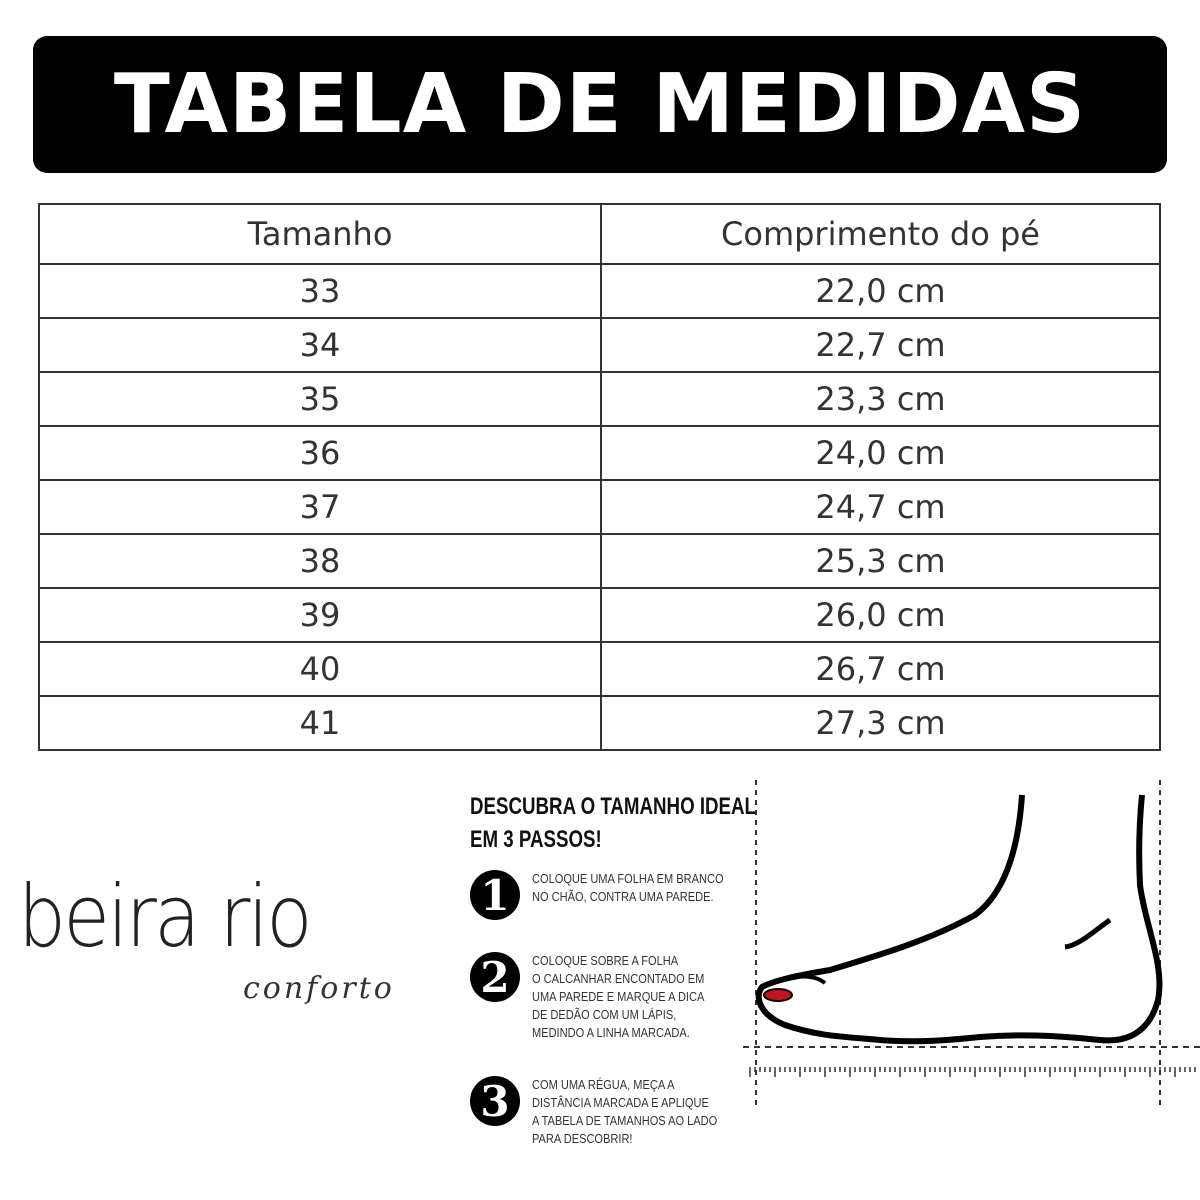 Image resolution: width=1200 pixels, height=1200 pixels. What do you see at coordinates (880, 399) in the screenshot?
I see `length-cell: 23,3 cm` at bounding box center [880, 399].